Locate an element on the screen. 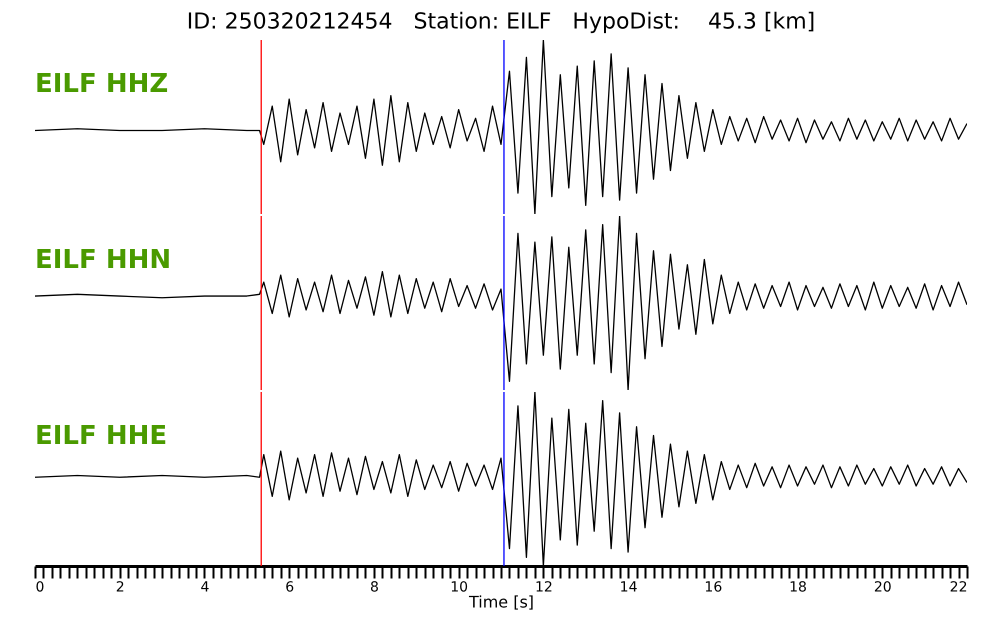  x-tick-label: 20 is located at coordinates (883, 588).